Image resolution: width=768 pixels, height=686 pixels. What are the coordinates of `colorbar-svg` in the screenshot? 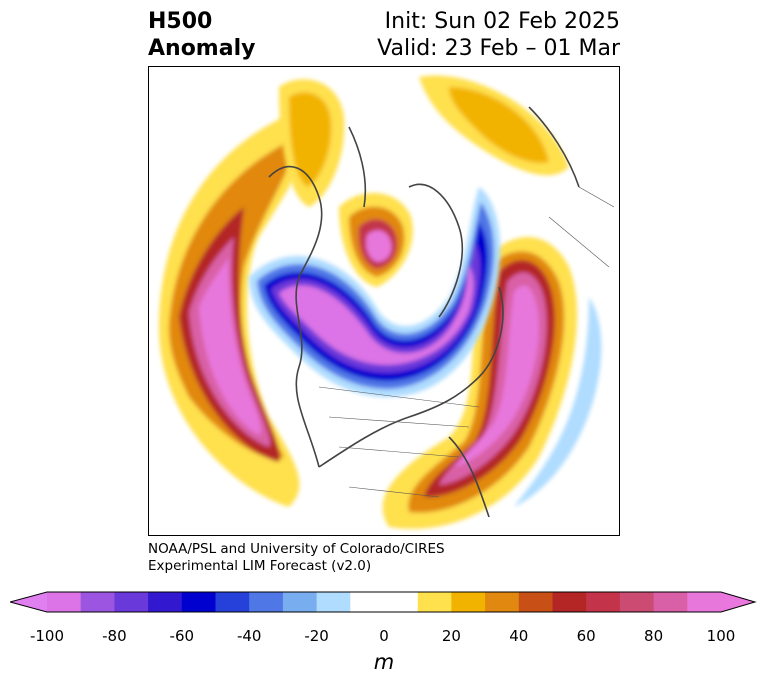 It's located at (383, 602).